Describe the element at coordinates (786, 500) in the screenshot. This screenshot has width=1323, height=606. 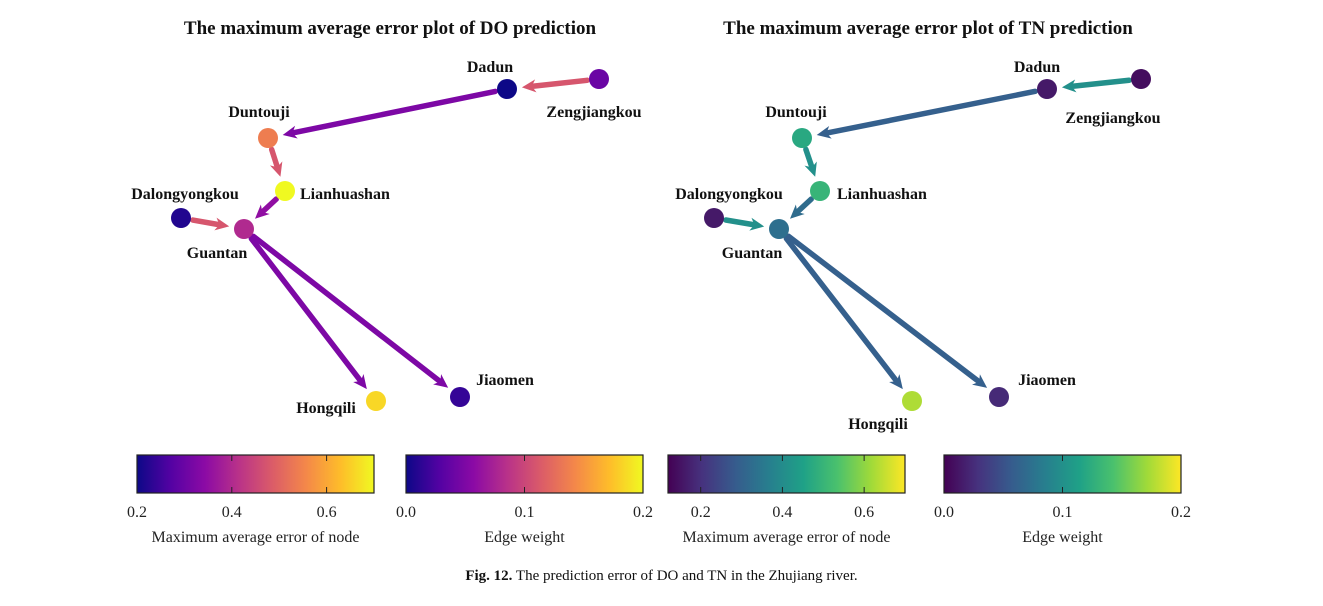
I see `node-colorbar-2: 0.2 0.4 0.6 Maximum average error of node` at that location.